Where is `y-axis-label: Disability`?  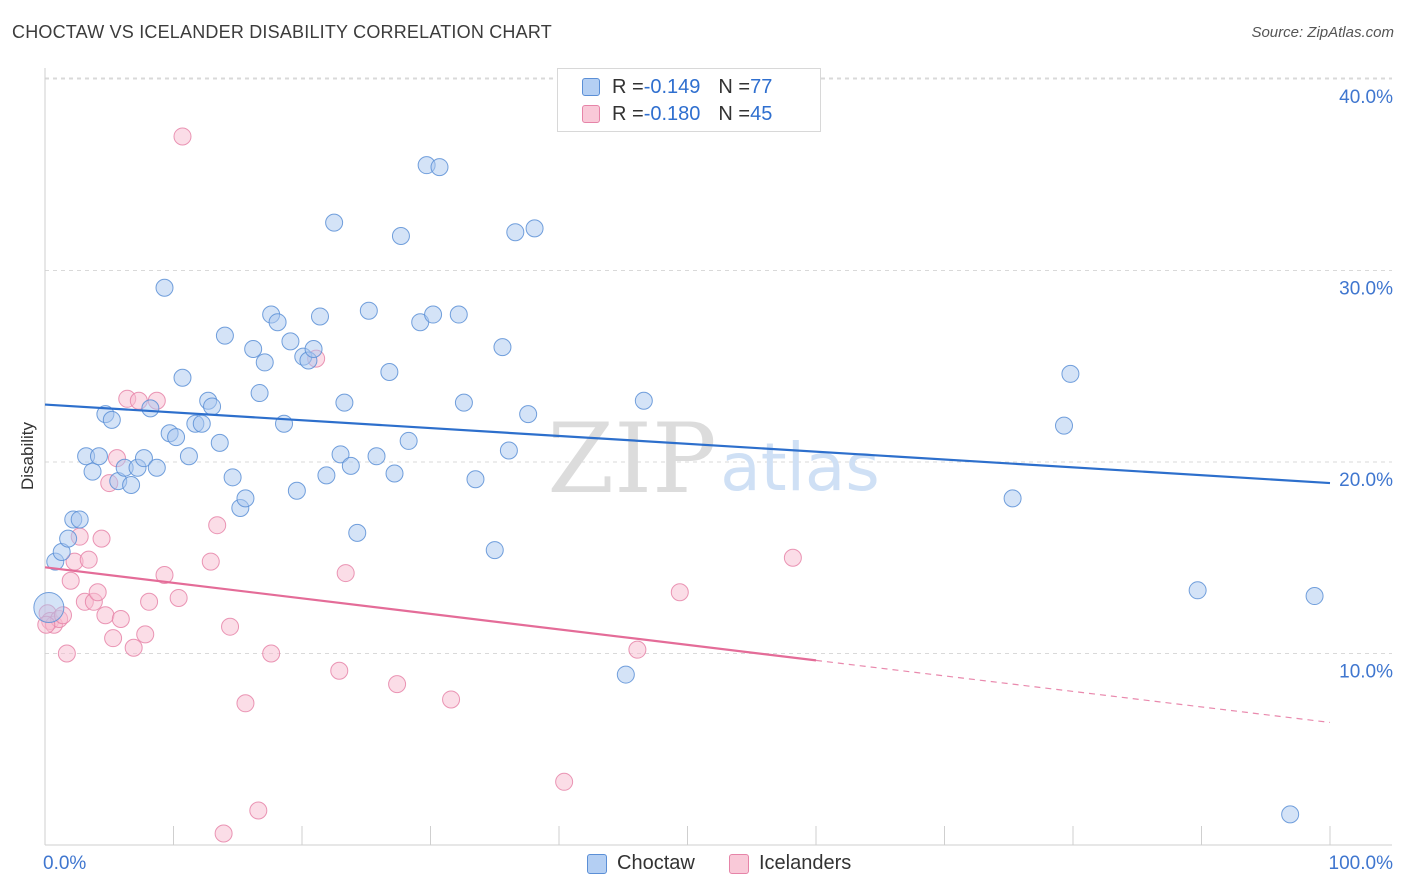 y-axis-label: Disability is located at coordinates (27, 455).